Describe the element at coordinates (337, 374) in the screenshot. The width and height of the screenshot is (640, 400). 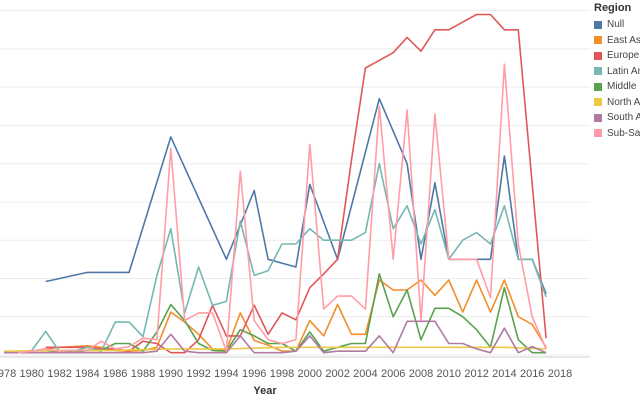
I see `x-tick-label: 2002` at that location.